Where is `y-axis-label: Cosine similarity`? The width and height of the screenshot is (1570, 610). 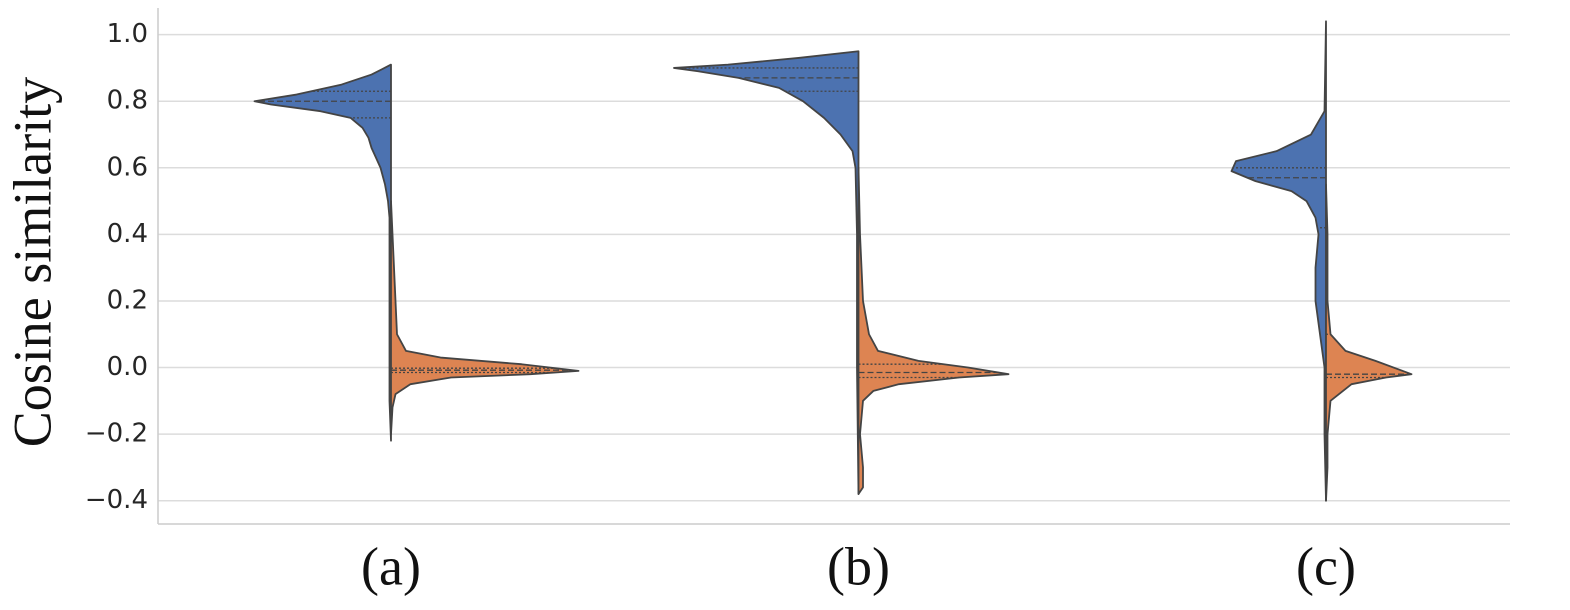
y-axis-label: Cosine similarity is located at coordinates (32, 262).